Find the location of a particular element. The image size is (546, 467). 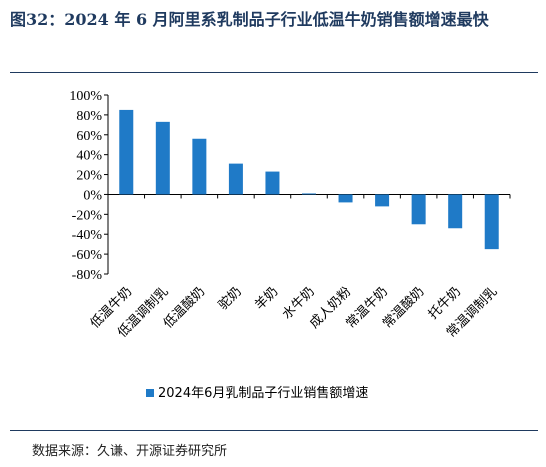

y-tick-label: -80% is located at coordinates (87, 275).